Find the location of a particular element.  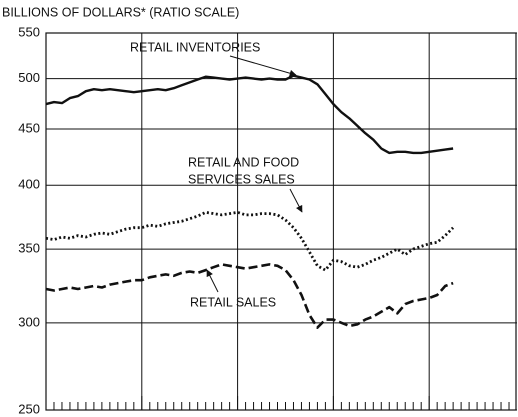

y-tick-label: 550 is located at coordinates (29, 31).